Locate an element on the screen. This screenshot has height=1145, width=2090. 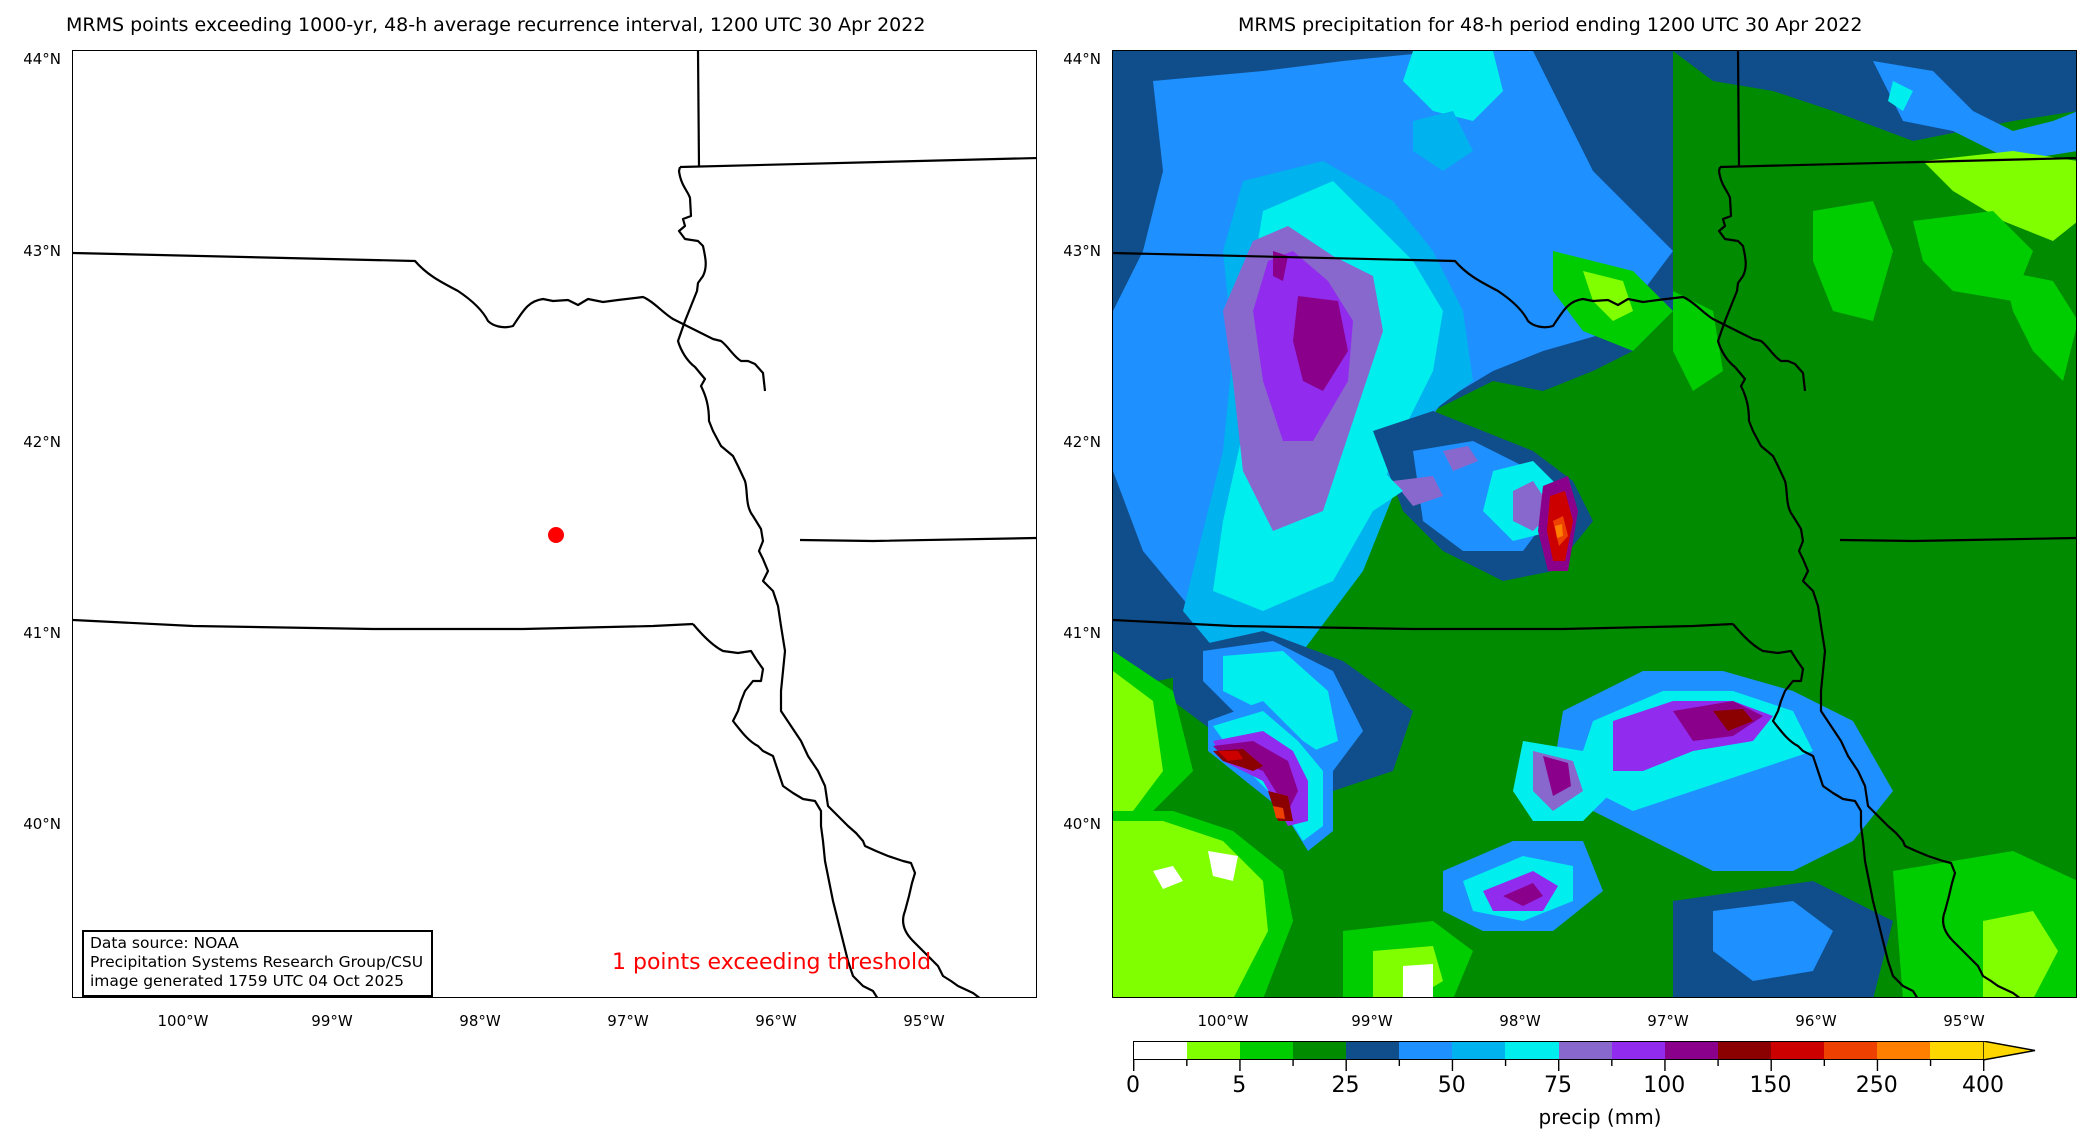
colorbar-title: precip (mm) is located at coordinates (1600, 1117).